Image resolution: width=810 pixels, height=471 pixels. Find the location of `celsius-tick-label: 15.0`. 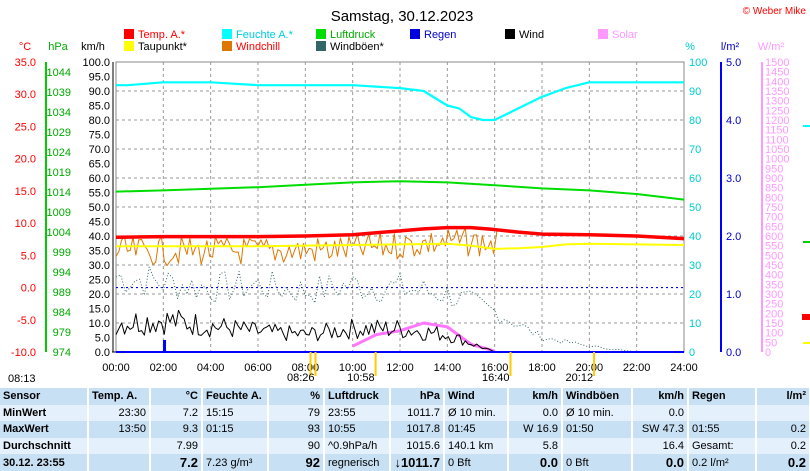

celsius-tick-label: 15.0 is located at coordinates (25, 192).